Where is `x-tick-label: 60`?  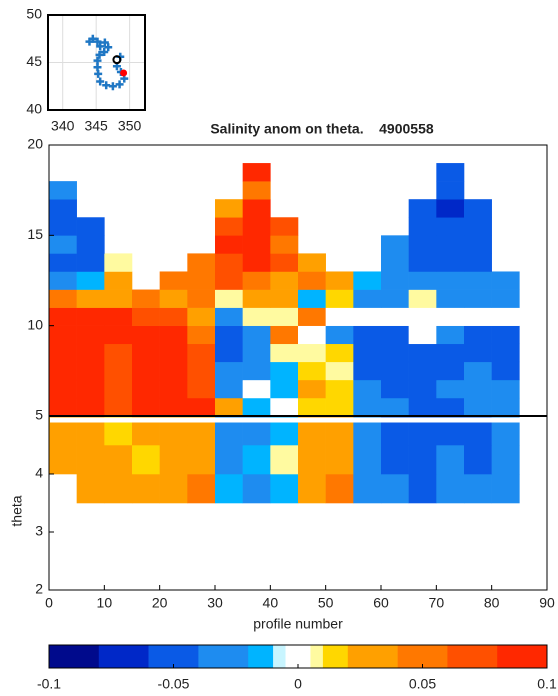 x-tick-label: 60 is located at coordinates (381, 603).